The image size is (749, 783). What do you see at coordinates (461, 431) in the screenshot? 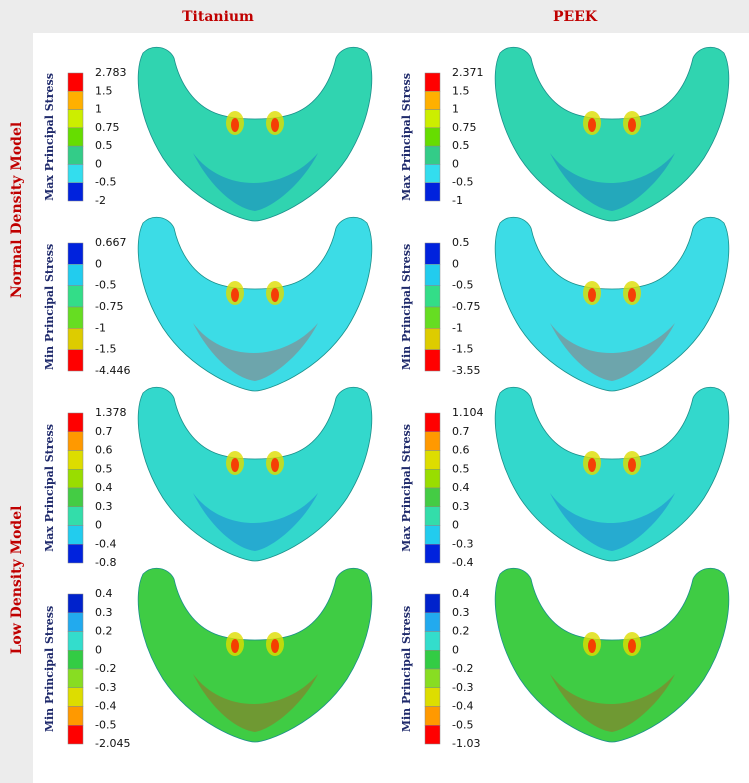
I see `legend-label: 0.7` at bounding box center [461, 431].